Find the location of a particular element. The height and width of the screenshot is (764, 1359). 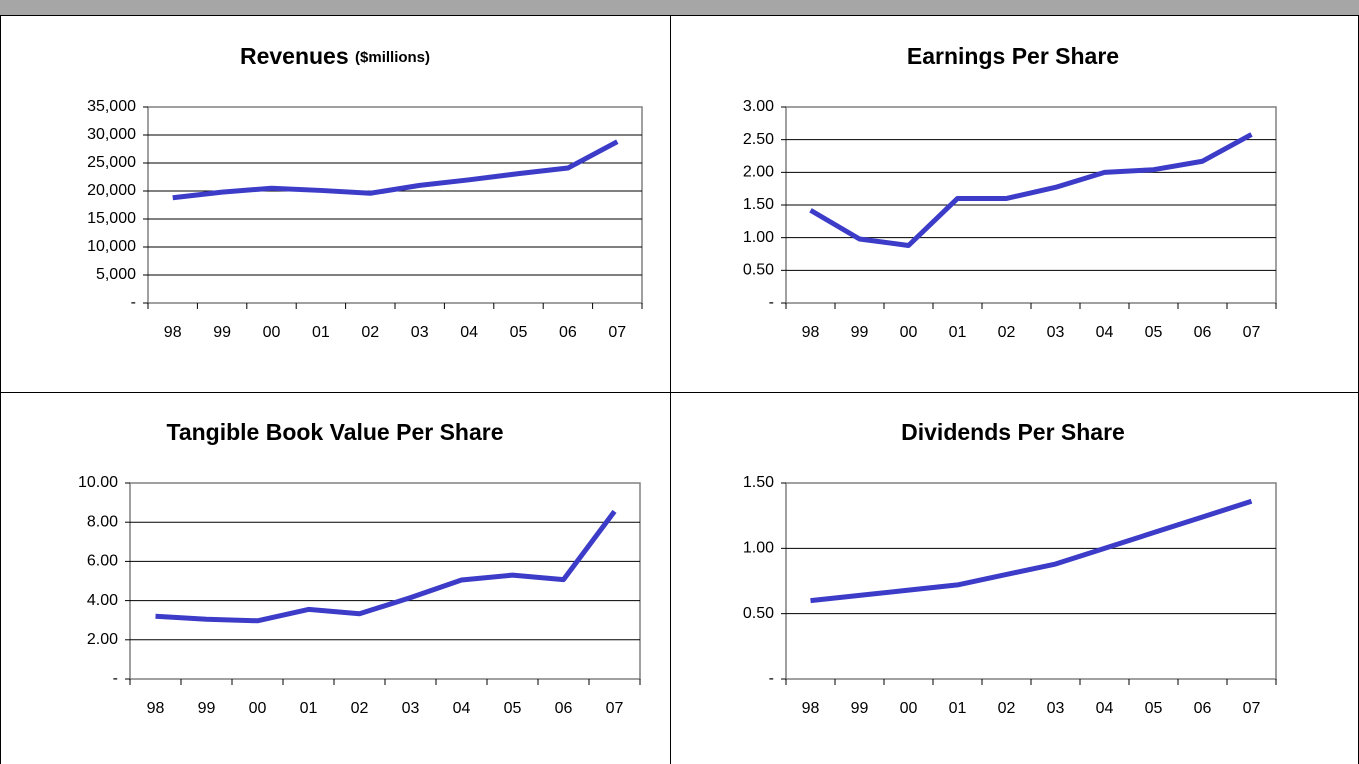

chart-title-text: Revenues is located at coordinates (294, 56).